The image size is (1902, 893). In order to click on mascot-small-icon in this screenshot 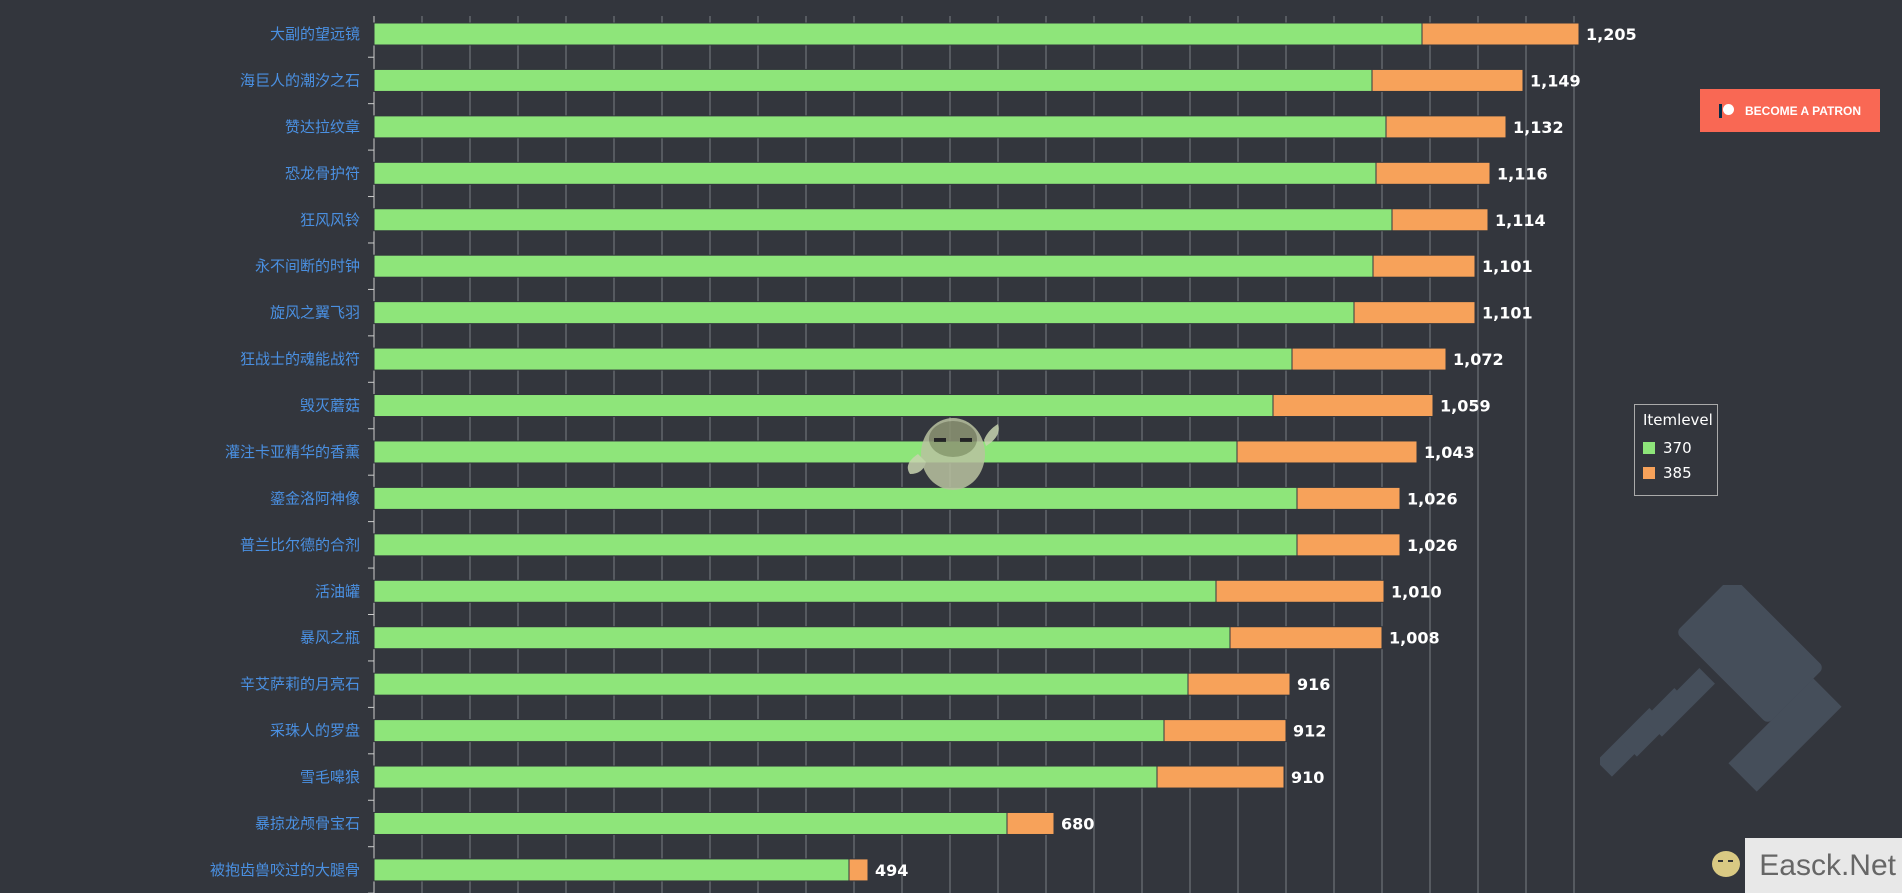, I will do `click(1726, 864)`.